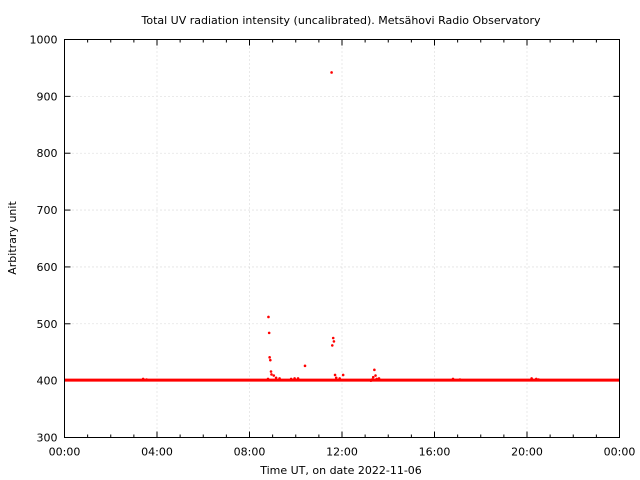 The width and height of the screenshot is (640, 480). What do you see at coordinates (340, 470) in the screenshot?
I see `x-axis-label: Time UT, on date 2022-11-06` at bounding box center [340, 470].